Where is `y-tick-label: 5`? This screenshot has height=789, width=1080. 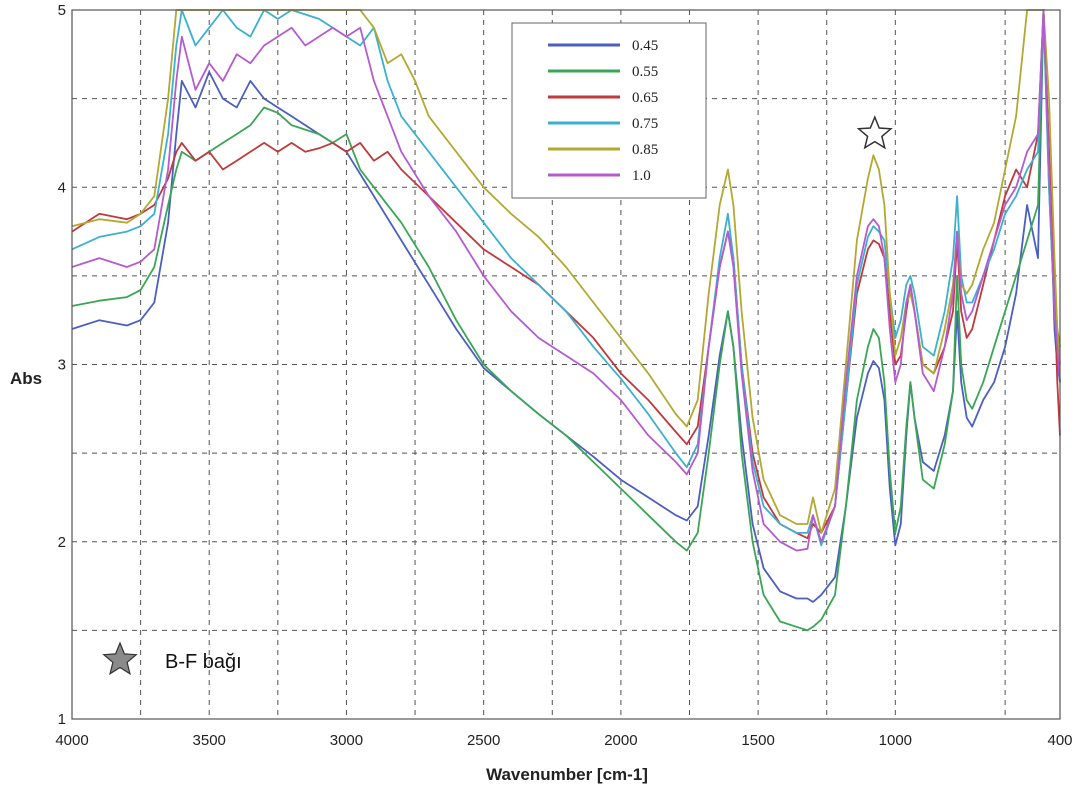 y-tick-label: 5 is located at coordinates (62, 10).